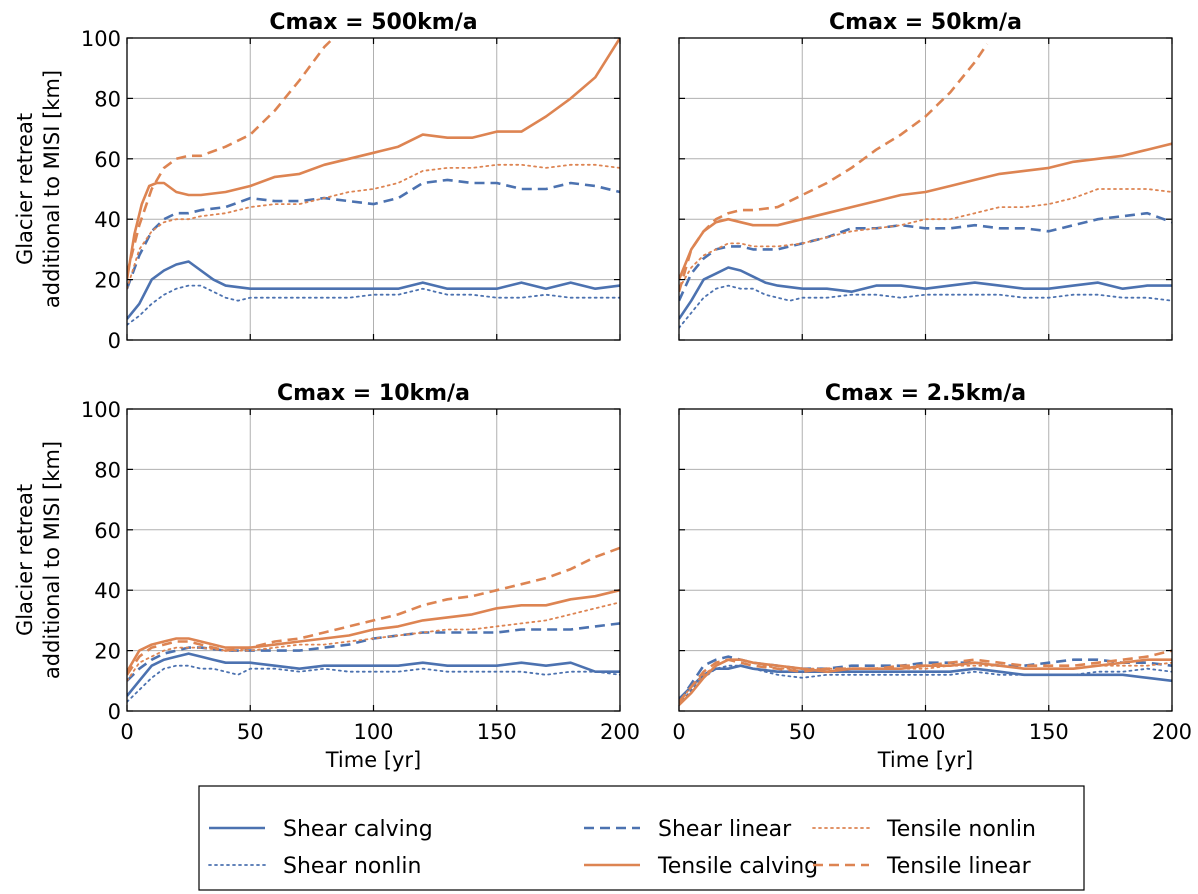  I want to click on panel-title: Cmax = 10km/a, so click(373, 393).